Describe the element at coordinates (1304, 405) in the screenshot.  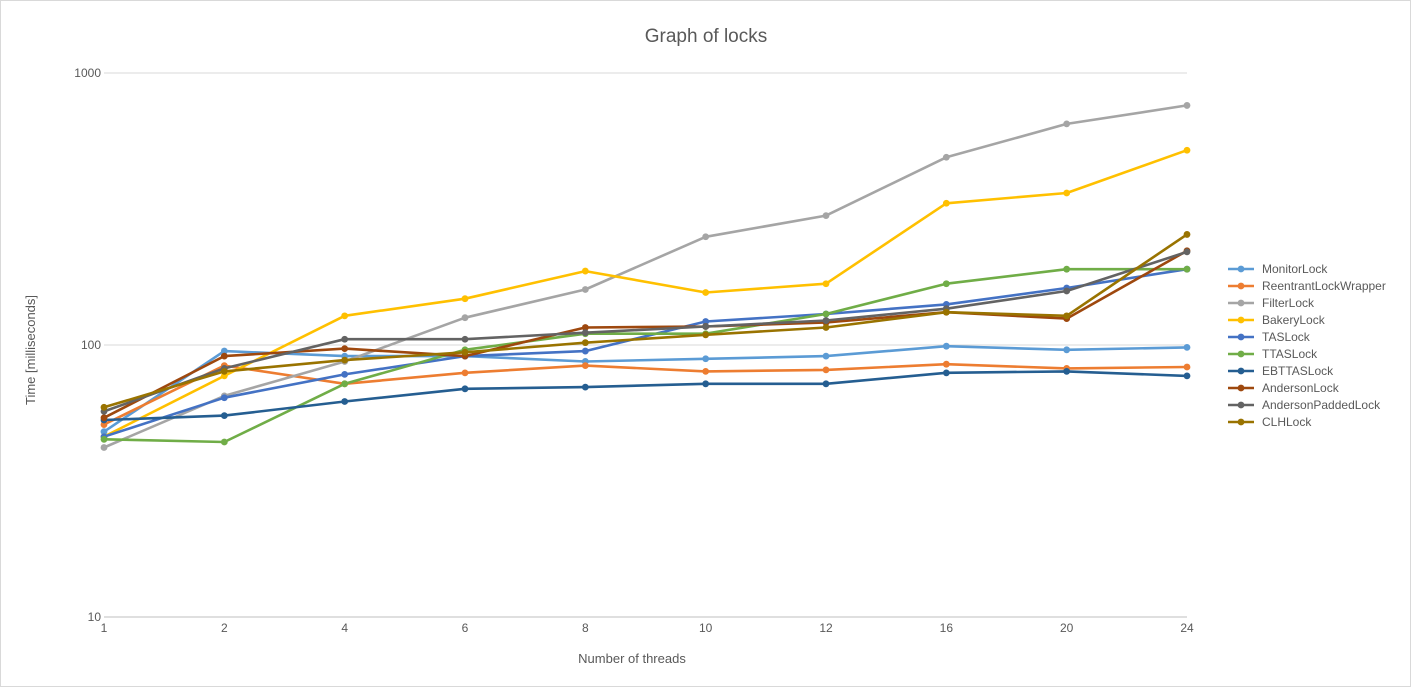
I see `legend-item: AndersonPaddedLock` at that location.